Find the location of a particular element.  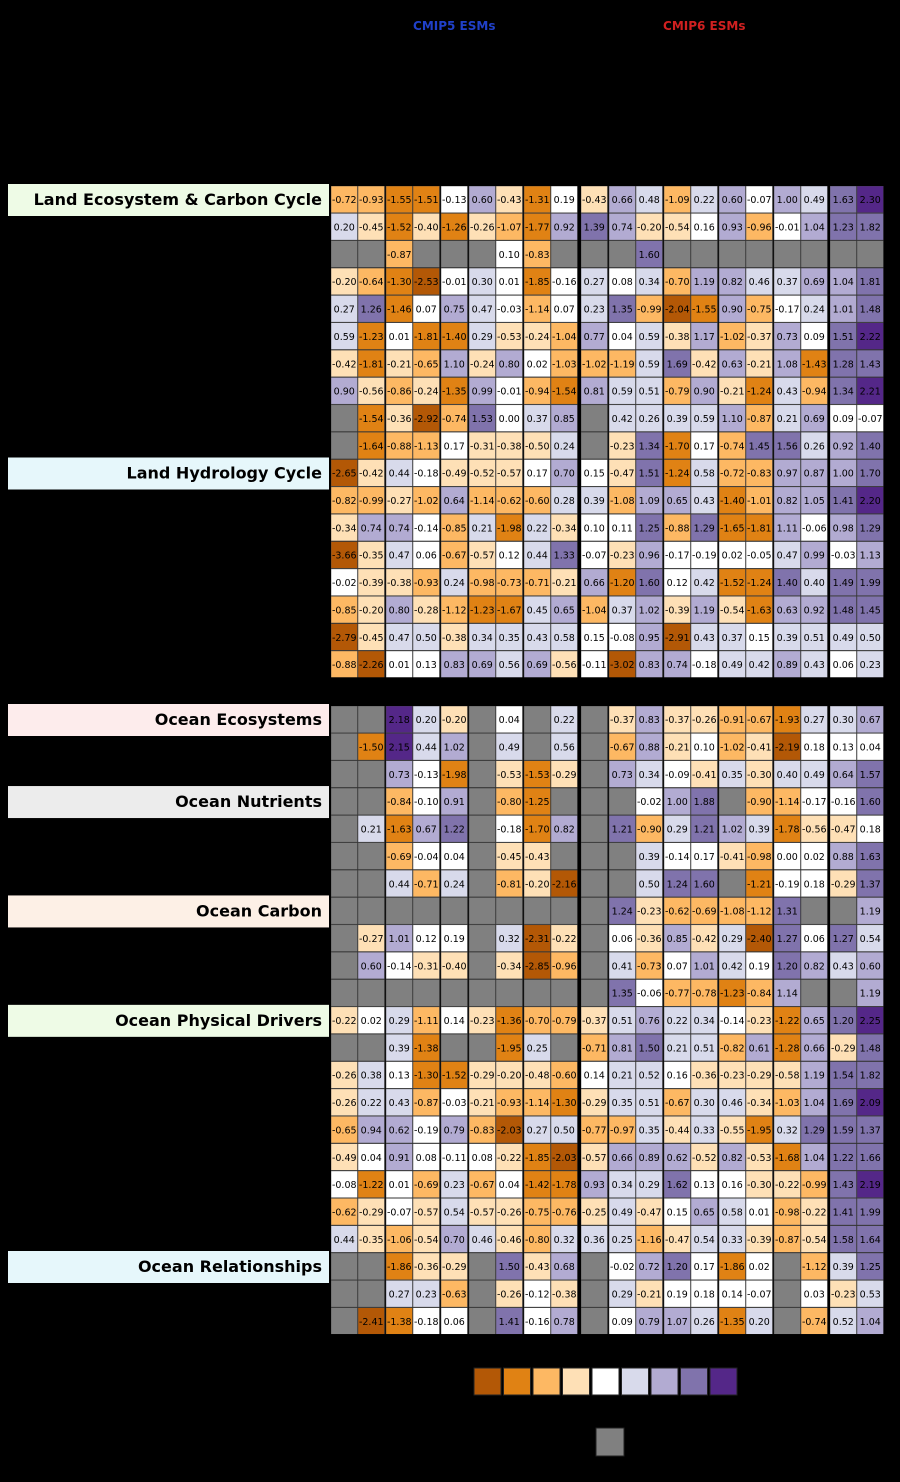

column-group-titles: CMIP5 ESMs CMIP6 ESMs is located at coordinates (579, 26).